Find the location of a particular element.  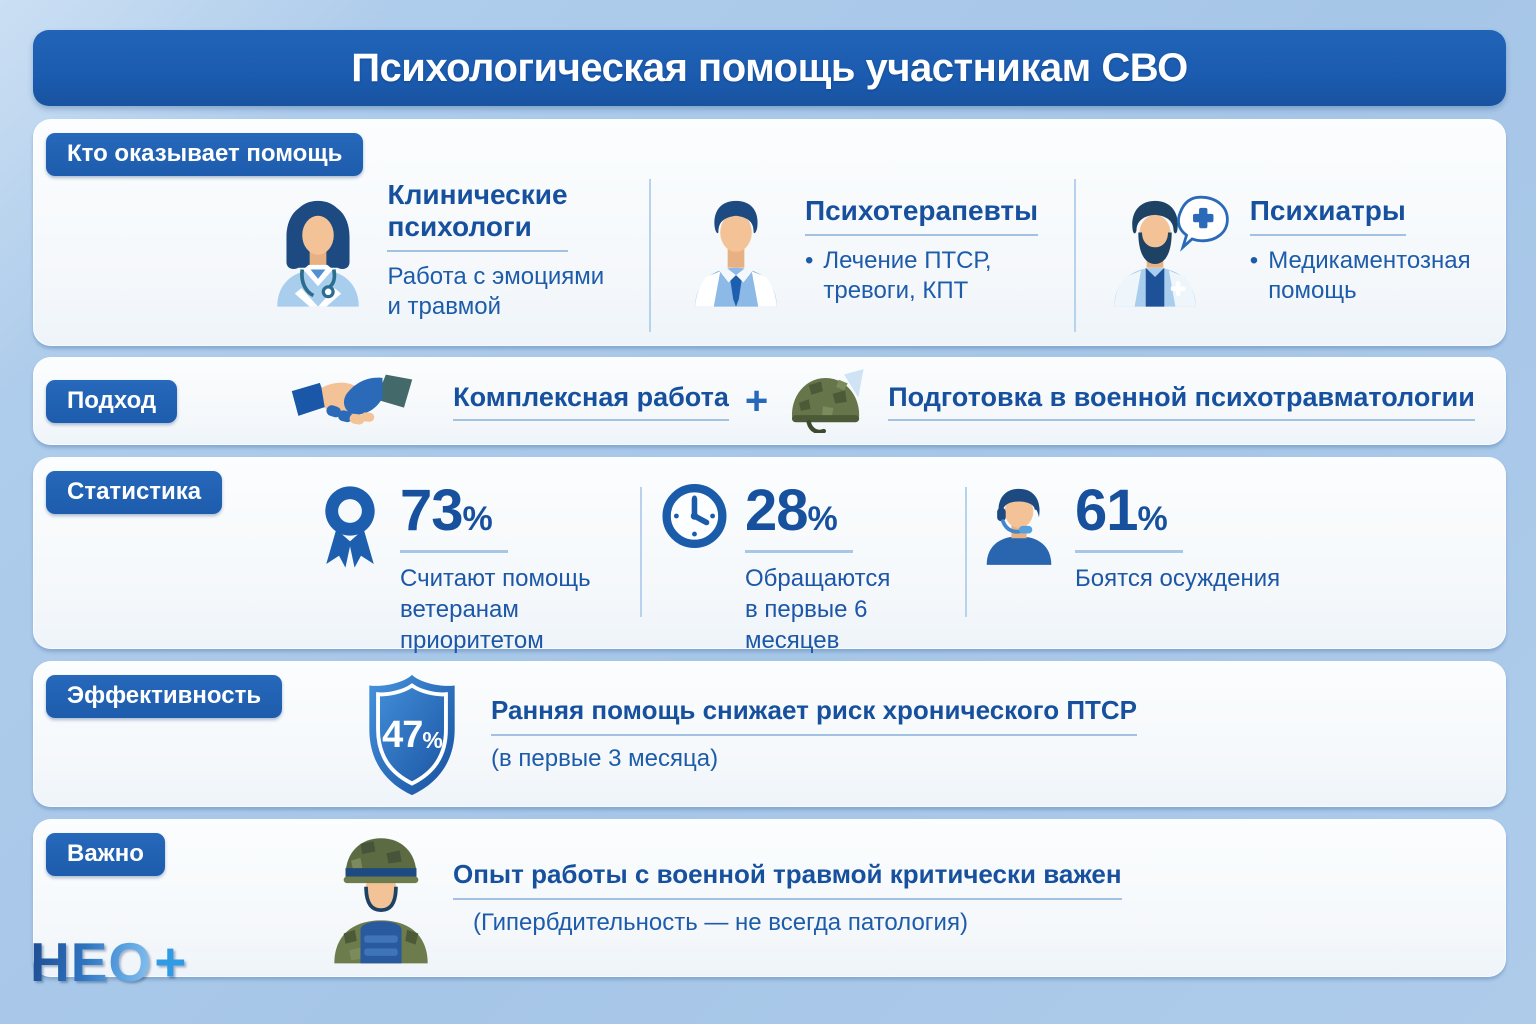

section-effectiveness: Эффективность 47% Ранняя помощь сни is located at coordinates (769, 734).